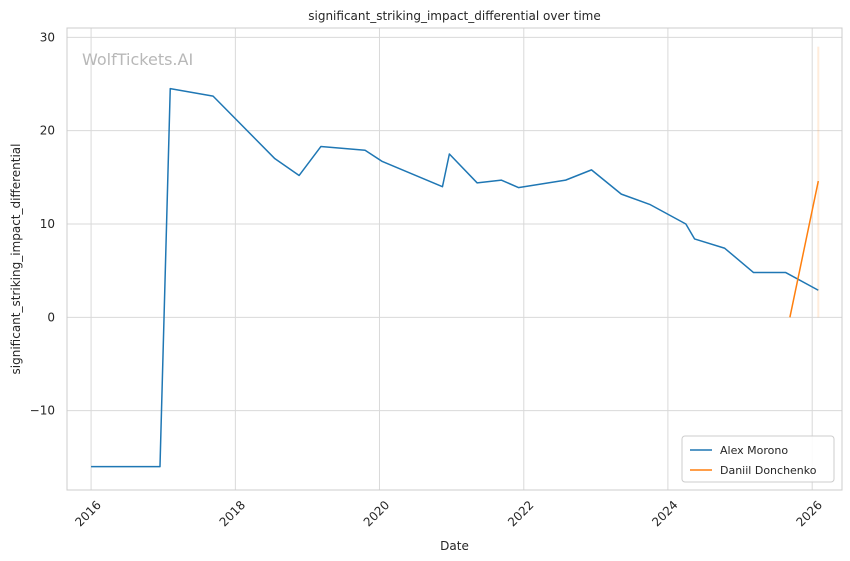  I want to click on legend: Alex Morono Daniil Donchenko, so click(758, 459).